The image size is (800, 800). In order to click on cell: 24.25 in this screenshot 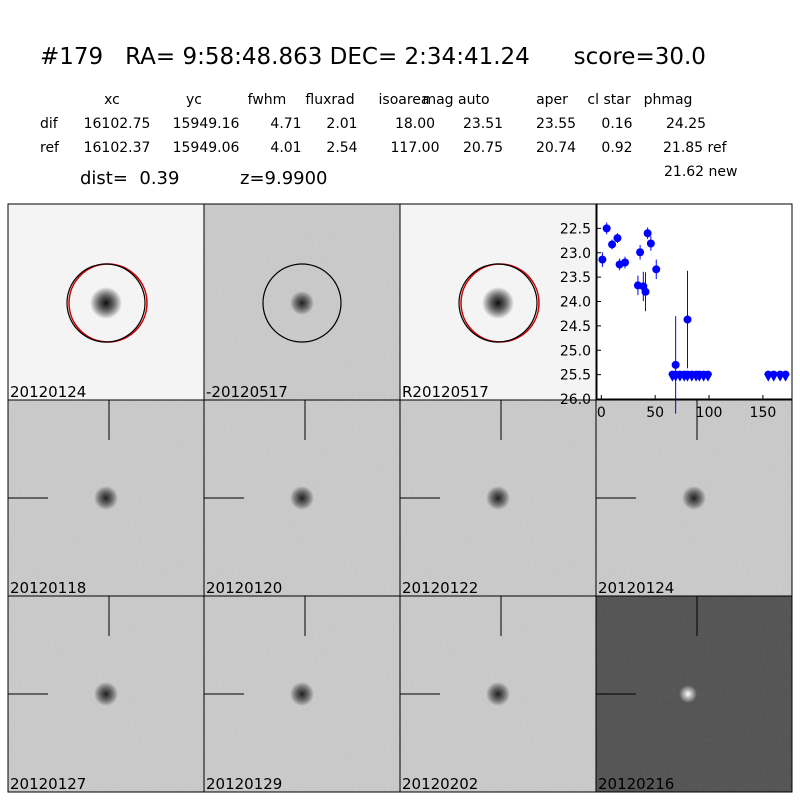, I will do `click(686, 124)`.